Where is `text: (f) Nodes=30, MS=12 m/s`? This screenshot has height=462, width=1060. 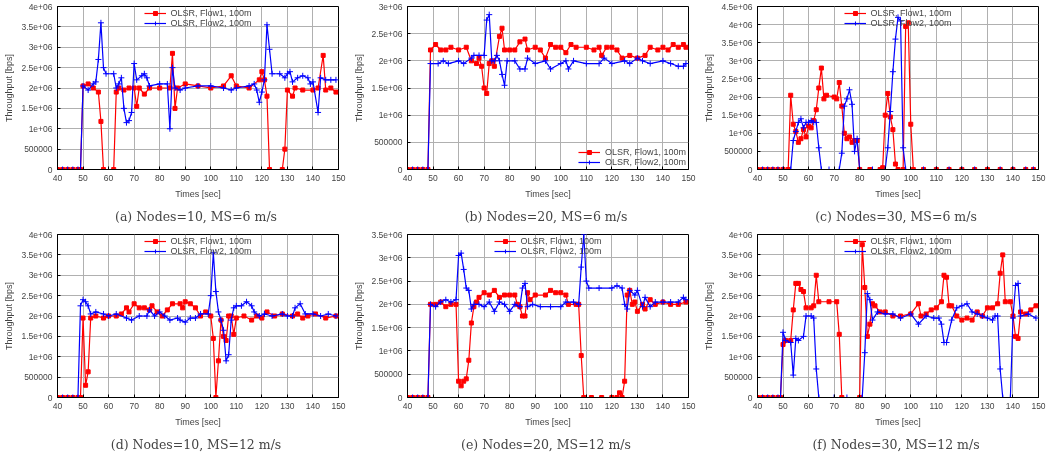 text: (f) Nodes=30, MS=12 m/s is located at coordinates (896, 444).